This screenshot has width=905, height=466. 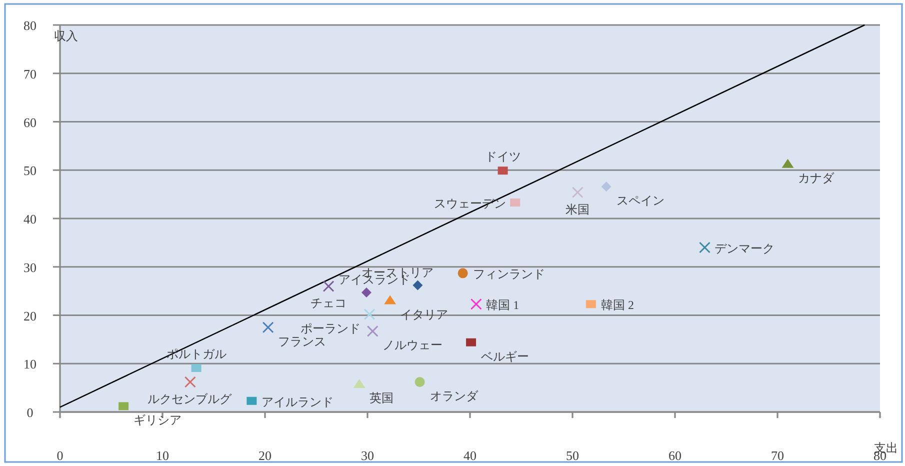 What do you see at coordinates (30, 412) in the screenshot?
I see `y-tick-label: 0` at bounding box center [30, 412].